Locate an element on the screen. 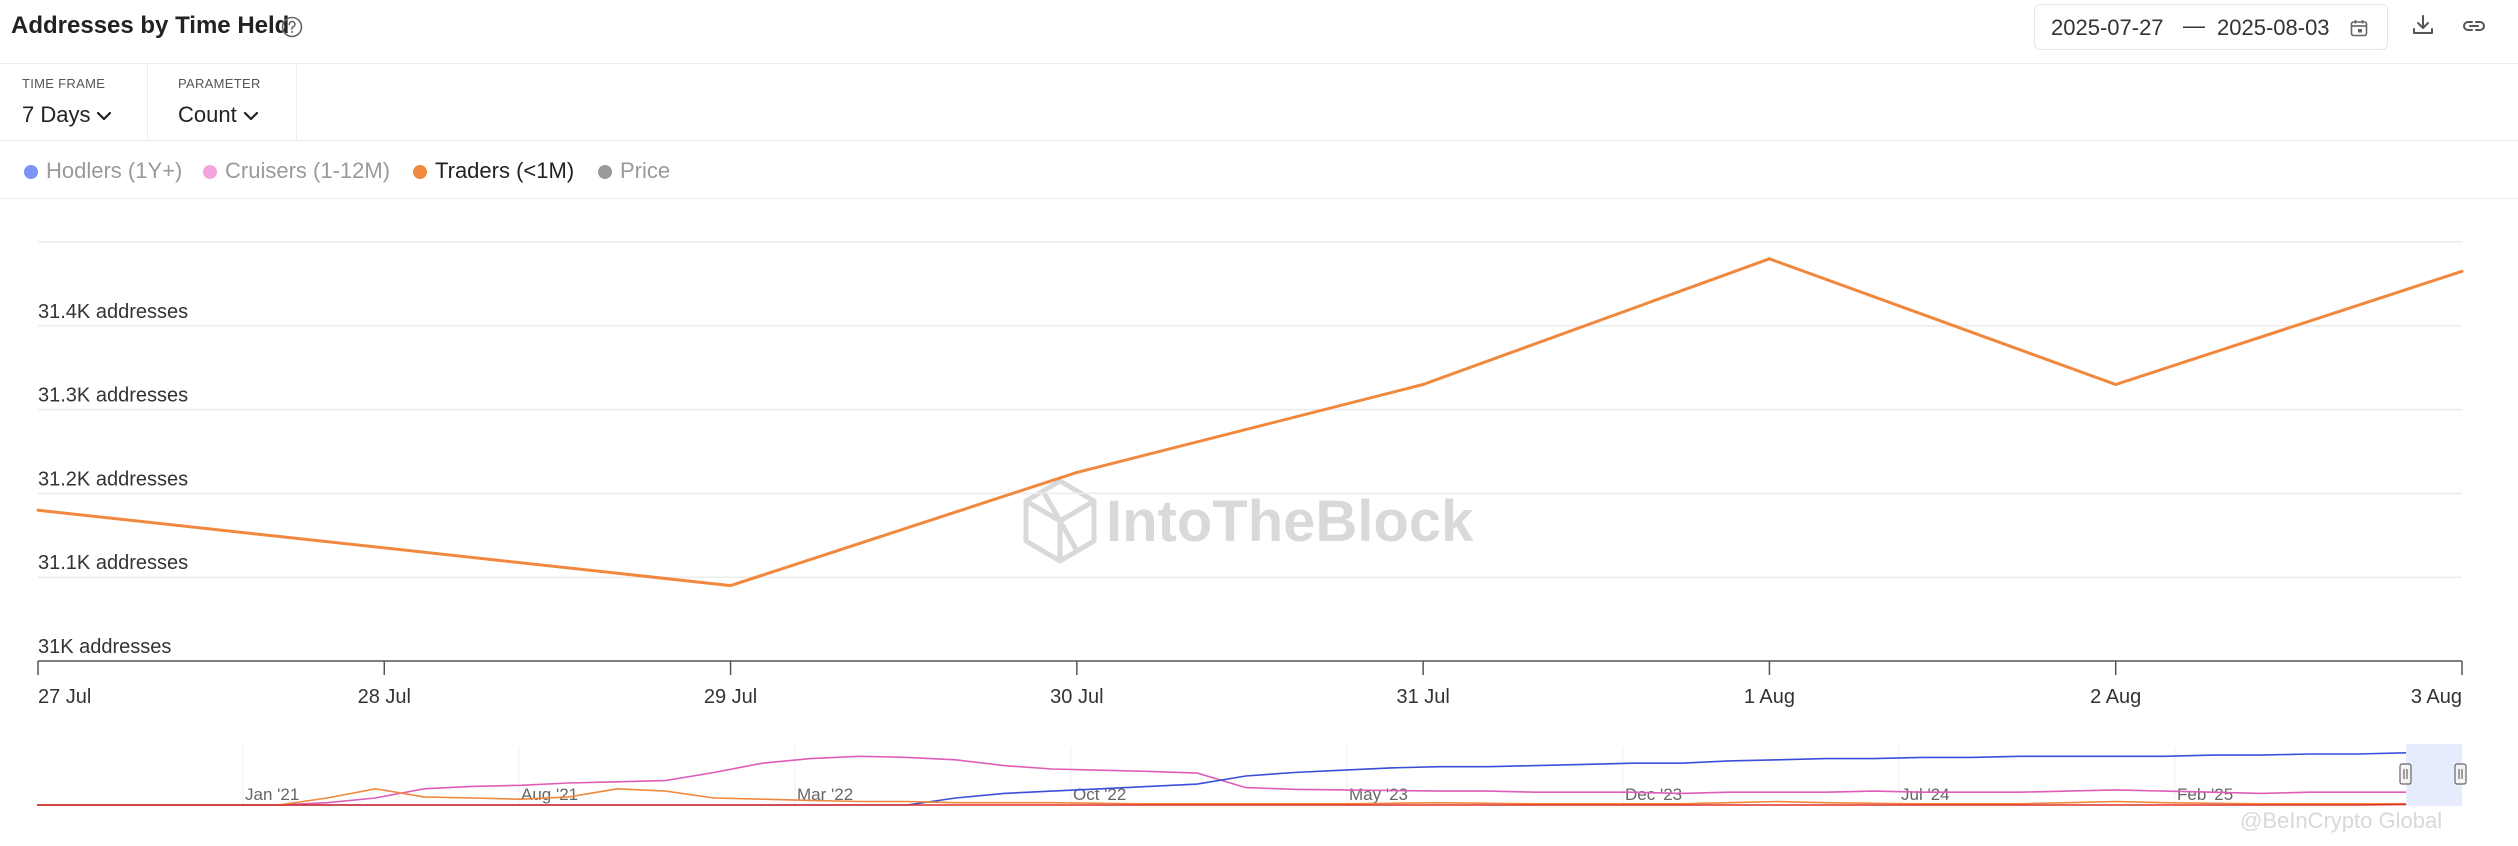  x-tick-label: 2 Aug is located at coordinates (2115, 697).